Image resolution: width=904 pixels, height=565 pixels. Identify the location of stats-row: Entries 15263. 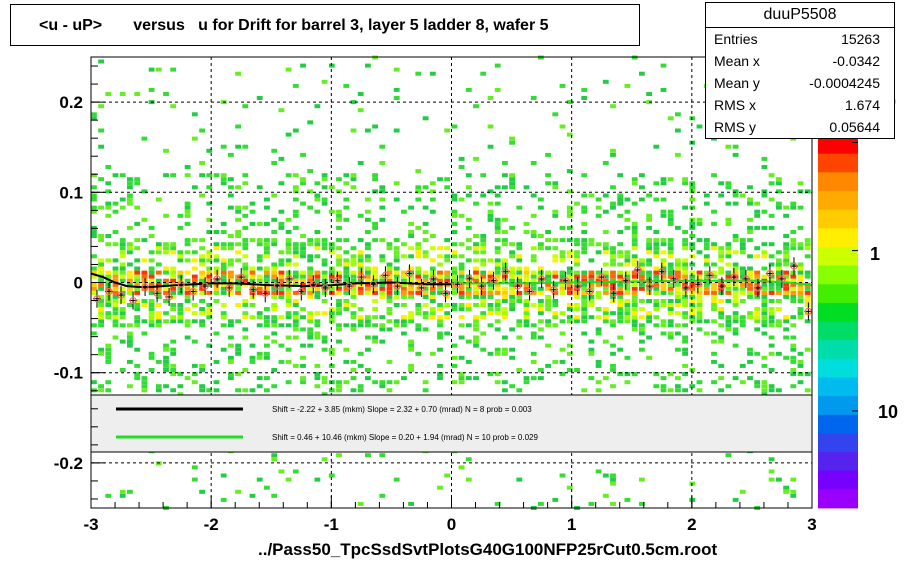
(800, 39).